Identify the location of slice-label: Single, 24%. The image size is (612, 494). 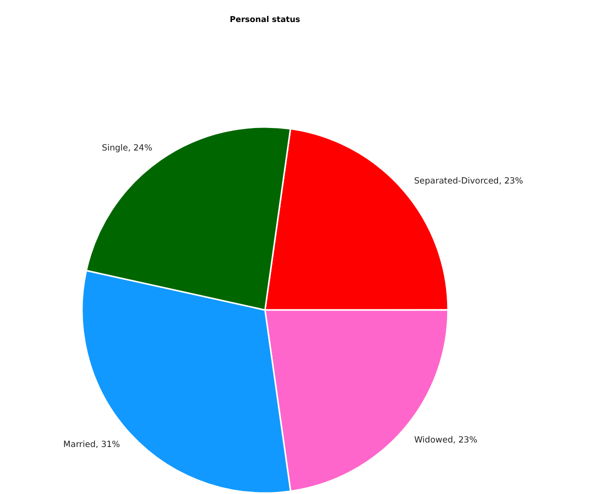
(127, 149).